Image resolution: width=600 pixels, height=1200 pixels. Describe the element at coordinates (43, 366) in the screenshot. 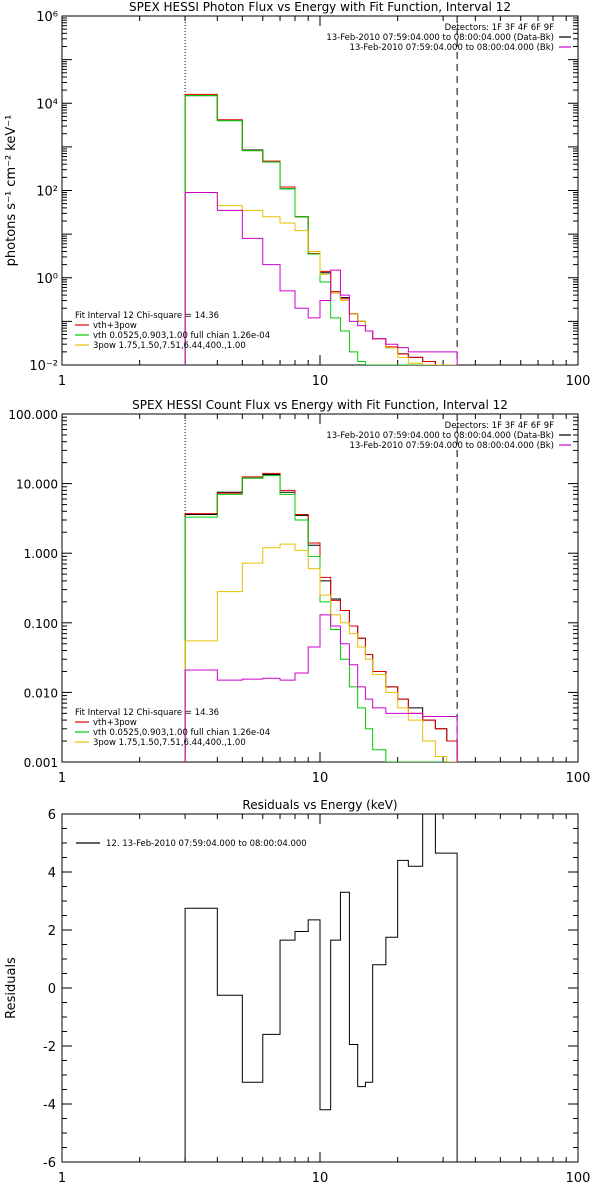

I see `y-tick-label: 10⁻²` at that location.